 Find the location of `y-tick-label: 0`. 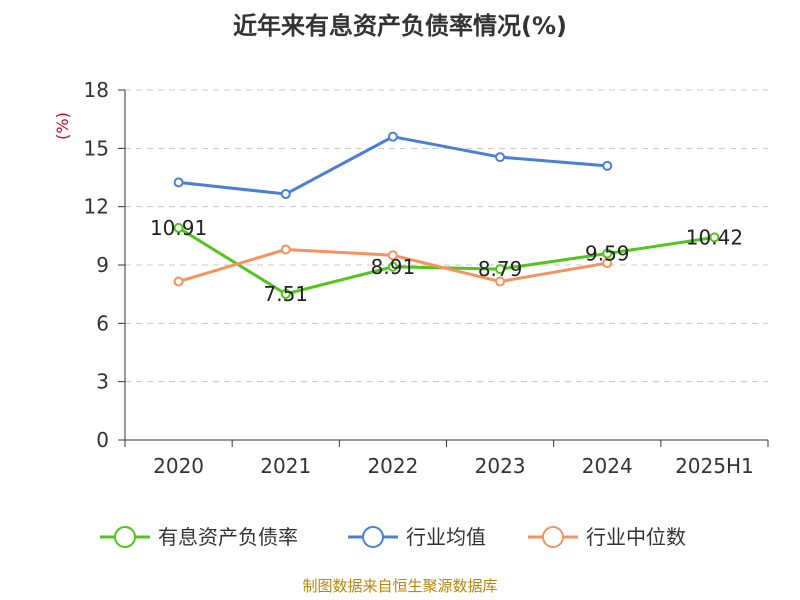

y-tick-label: 0 is located at coordinates (102, 440).